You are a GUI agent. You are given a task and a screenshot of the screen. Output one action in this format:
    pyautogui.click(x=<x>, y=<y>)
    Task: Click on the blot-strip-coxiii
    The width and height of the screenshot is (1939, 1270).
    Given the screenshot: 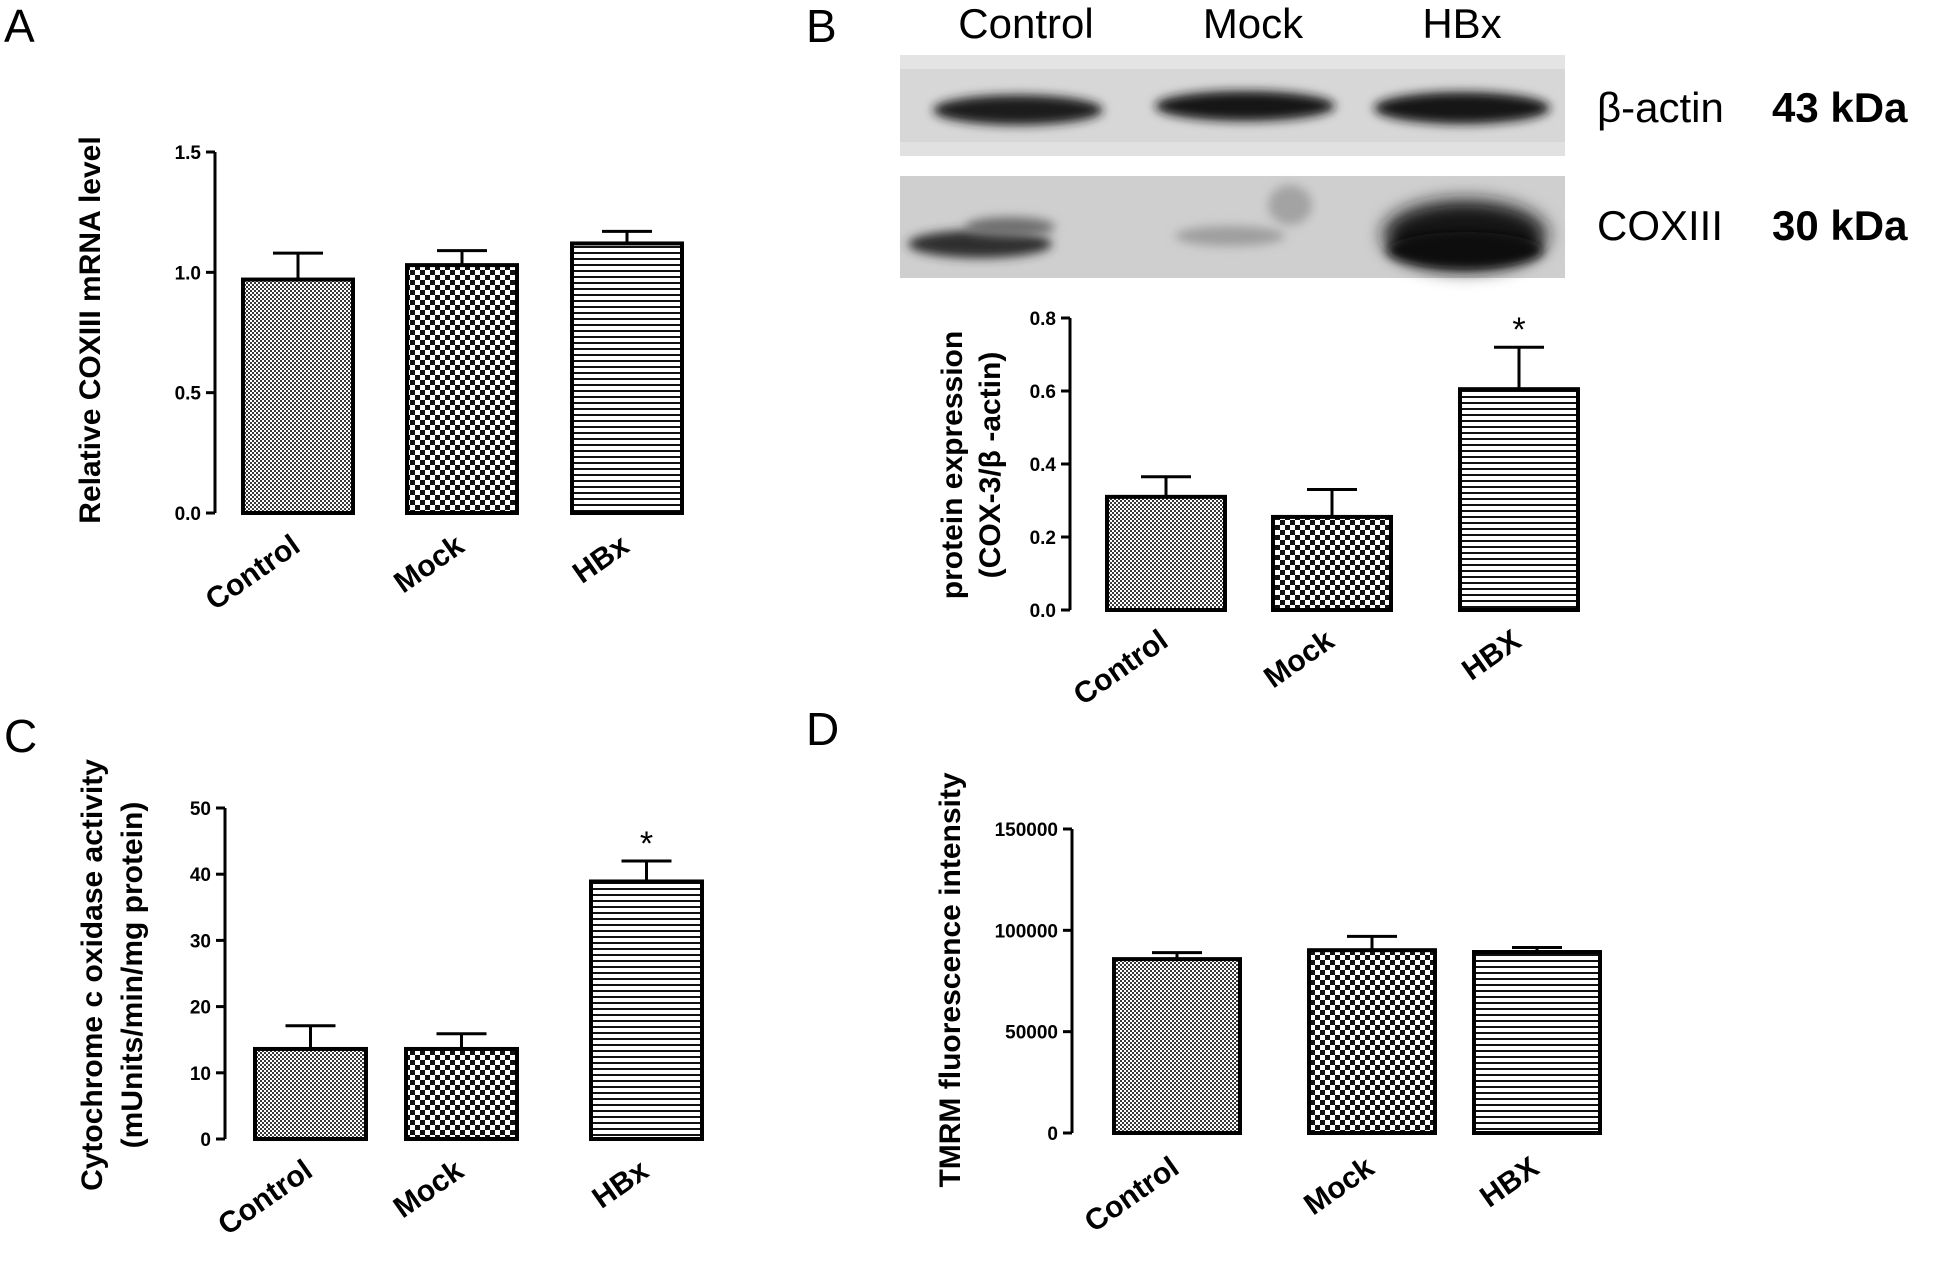 What is the action you would take?
    pyautogui.click(x=1232, y=227)
    